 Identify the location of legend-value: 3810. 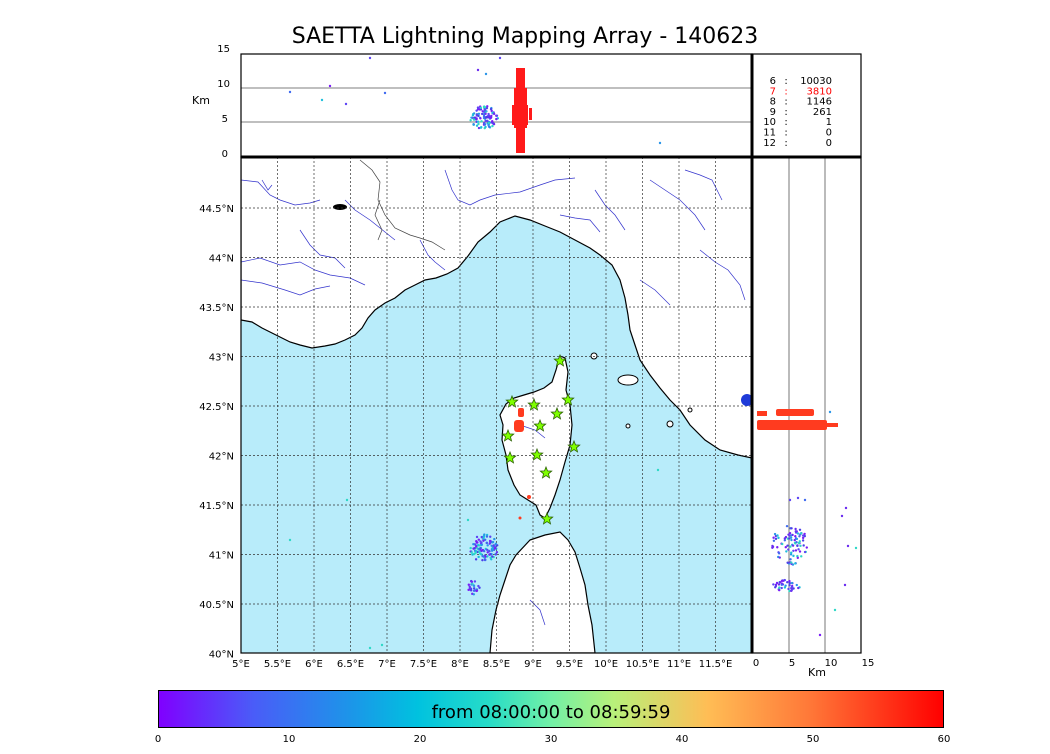
(819, 91).